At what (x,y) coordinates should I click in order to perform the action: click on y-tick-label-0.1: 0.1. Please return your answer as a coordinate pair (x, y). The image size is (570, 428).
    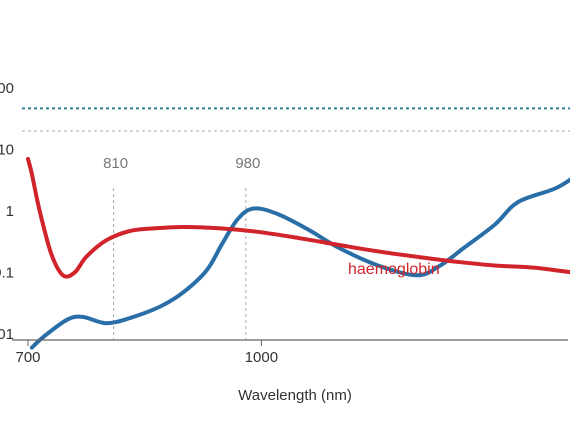
    Looking at the image, I should click on (7, 273).